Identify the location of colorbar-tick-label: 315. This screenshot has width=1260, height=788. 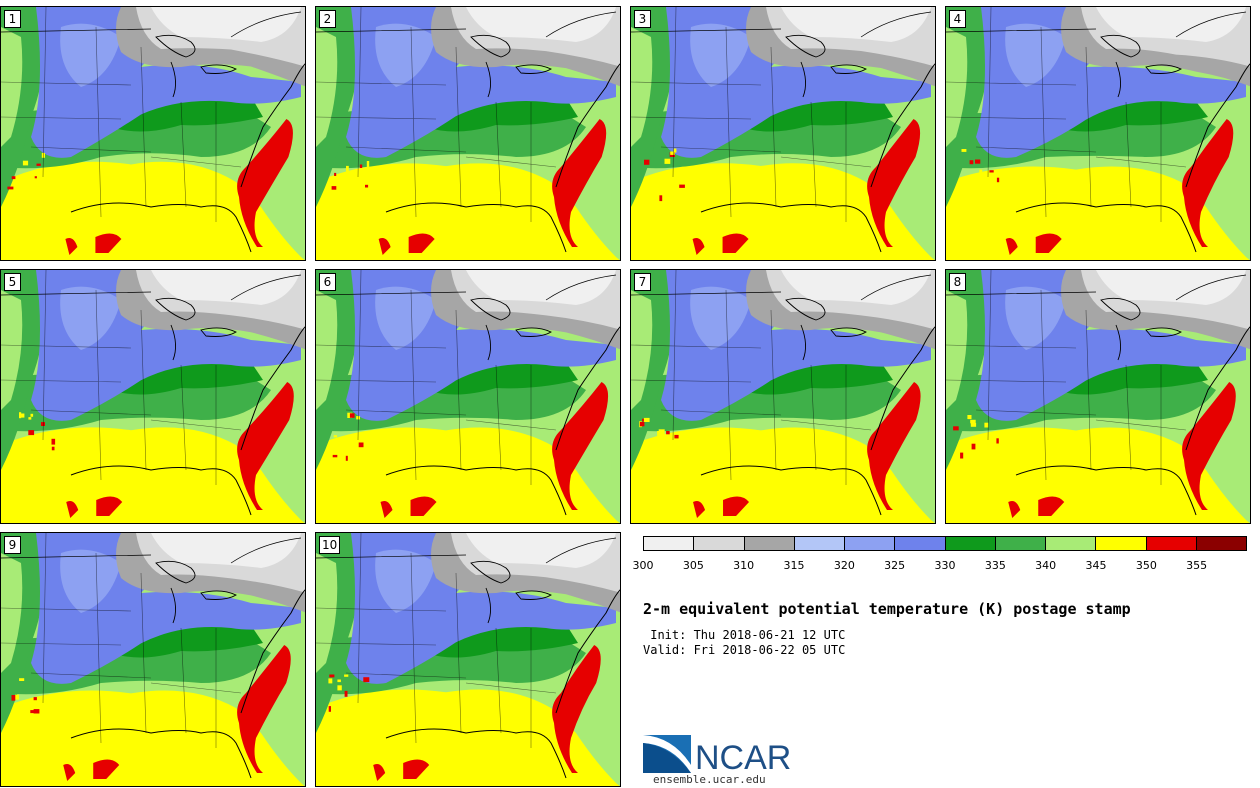
(794, 565).